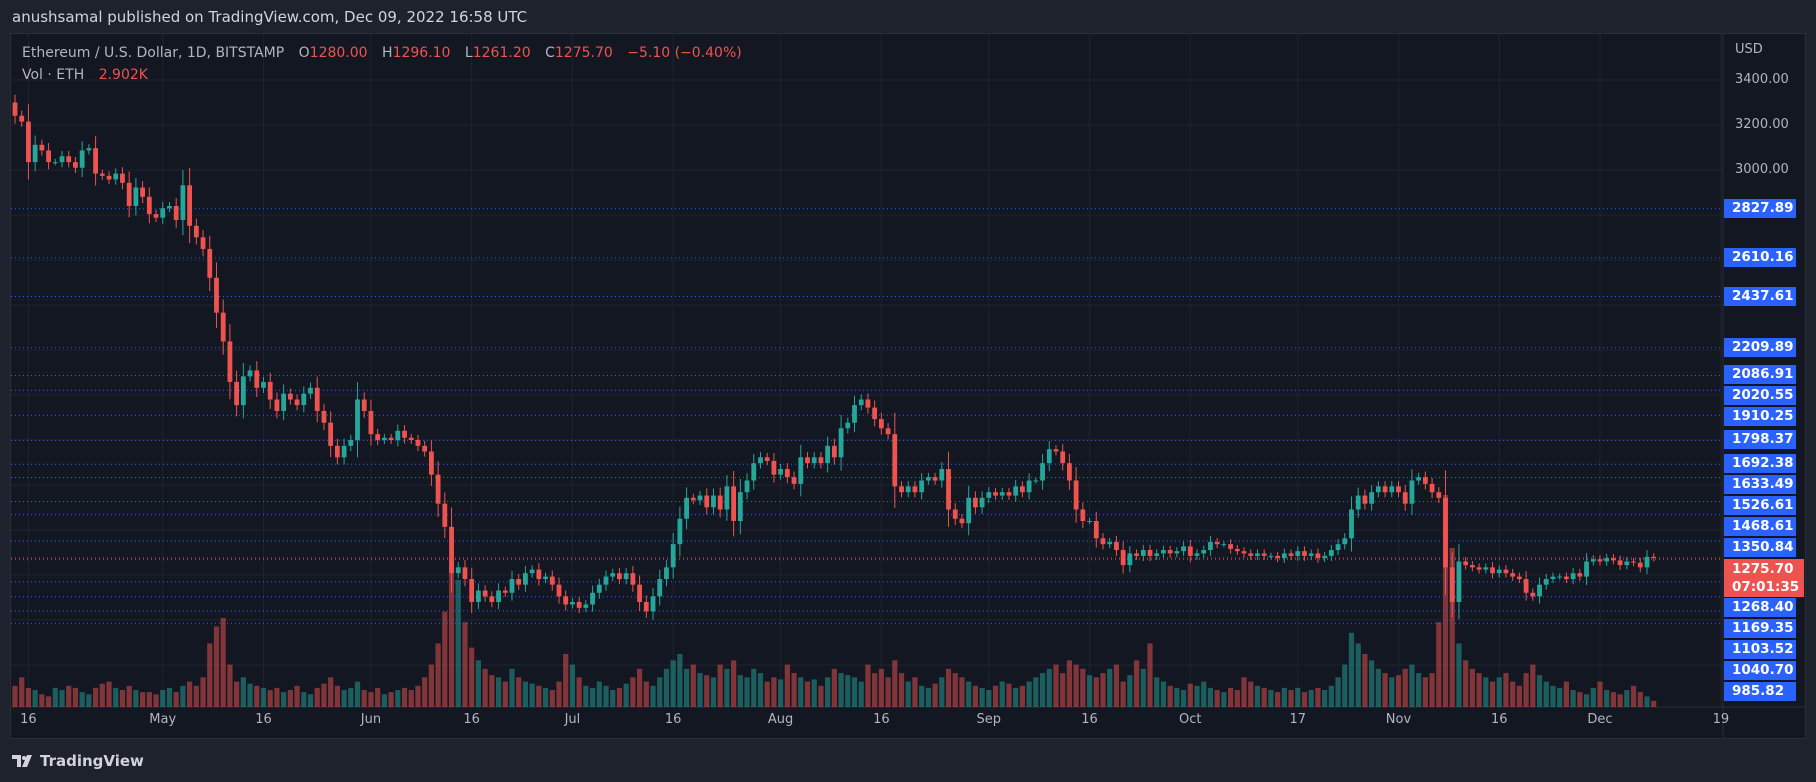 Image resolution: width=1816 pixels, height=782 pixels. I want to click on currency-label: USD, so click(1749, 49).